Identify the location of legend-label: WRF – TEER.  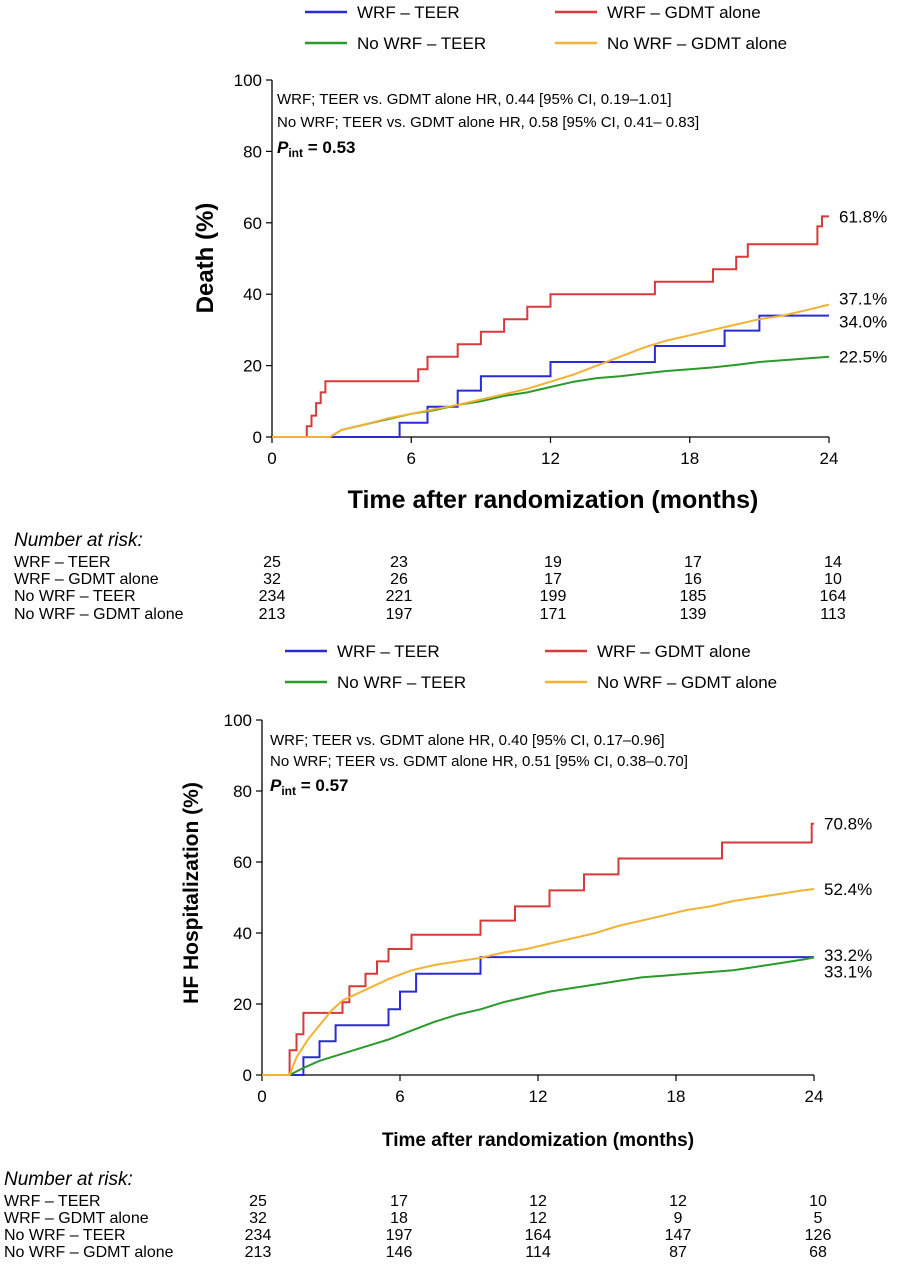
(408, 12).